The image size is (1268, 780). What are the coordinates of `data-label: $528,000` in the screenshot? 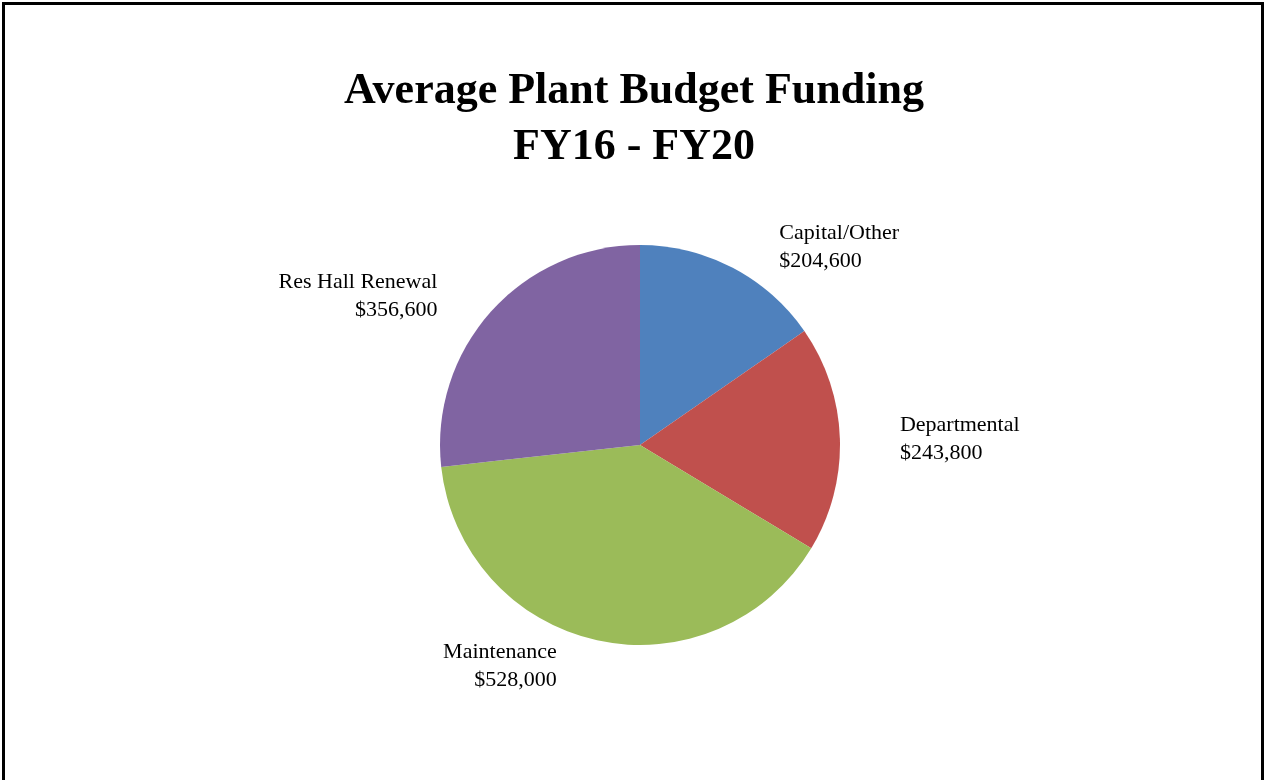 It's located at (515, 679).